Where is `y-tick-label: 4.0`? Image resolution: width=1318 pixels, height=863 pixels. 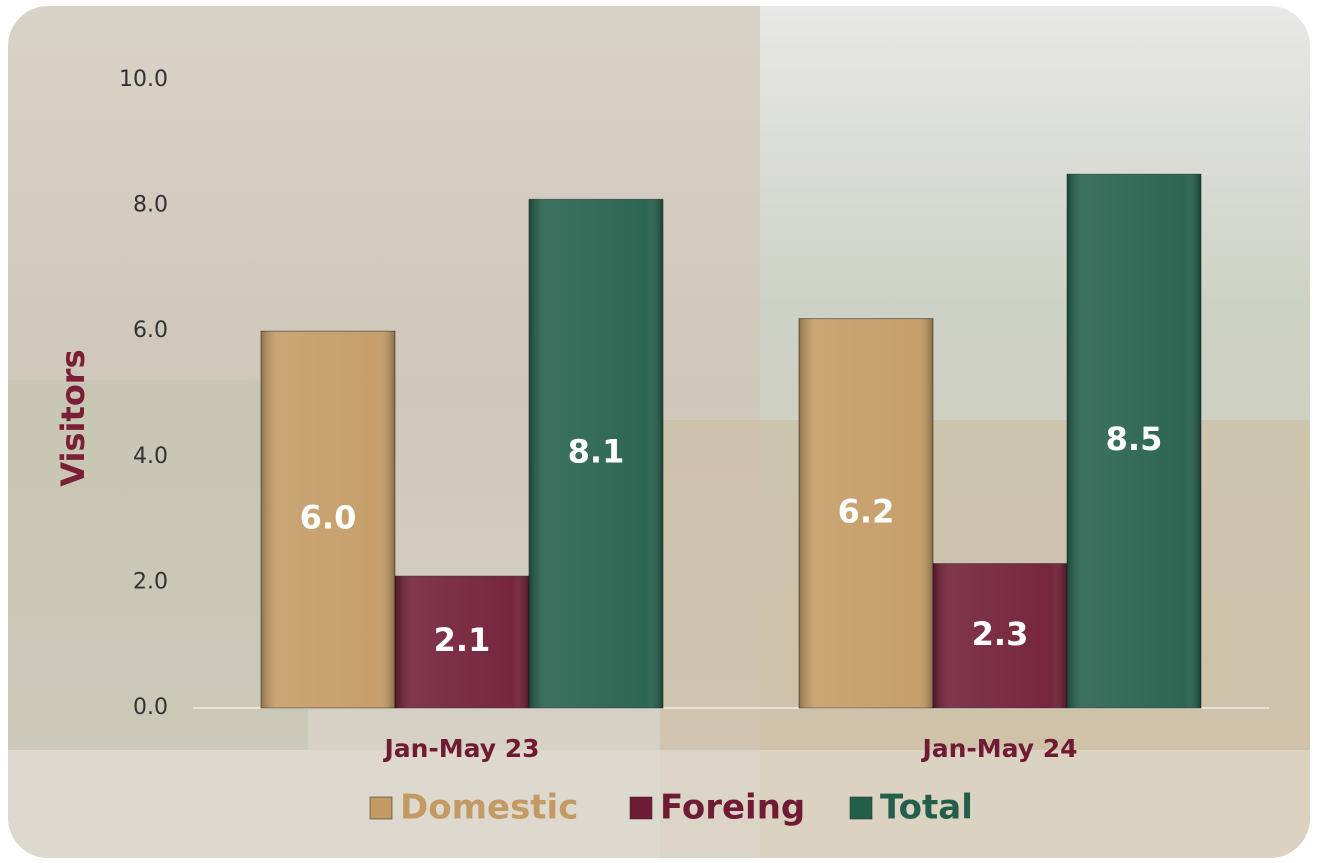
y-tick-label: 4.0 is located at coordinates (150, 456).